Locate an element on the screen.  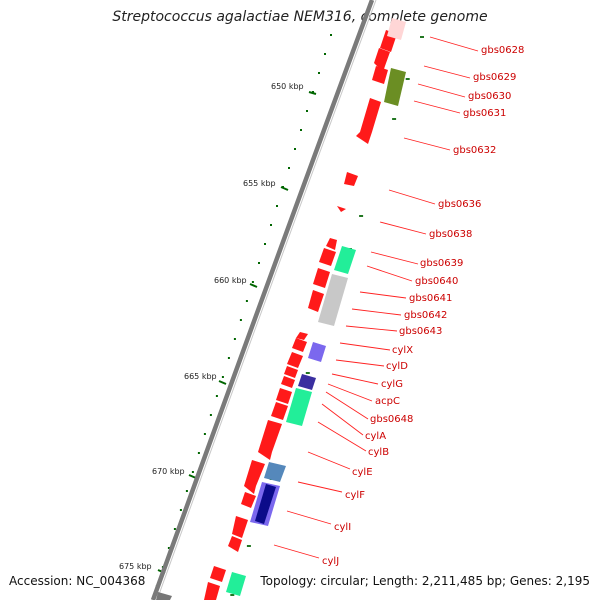
gene-label: gbs0631 is located at coordinates (484, 113).